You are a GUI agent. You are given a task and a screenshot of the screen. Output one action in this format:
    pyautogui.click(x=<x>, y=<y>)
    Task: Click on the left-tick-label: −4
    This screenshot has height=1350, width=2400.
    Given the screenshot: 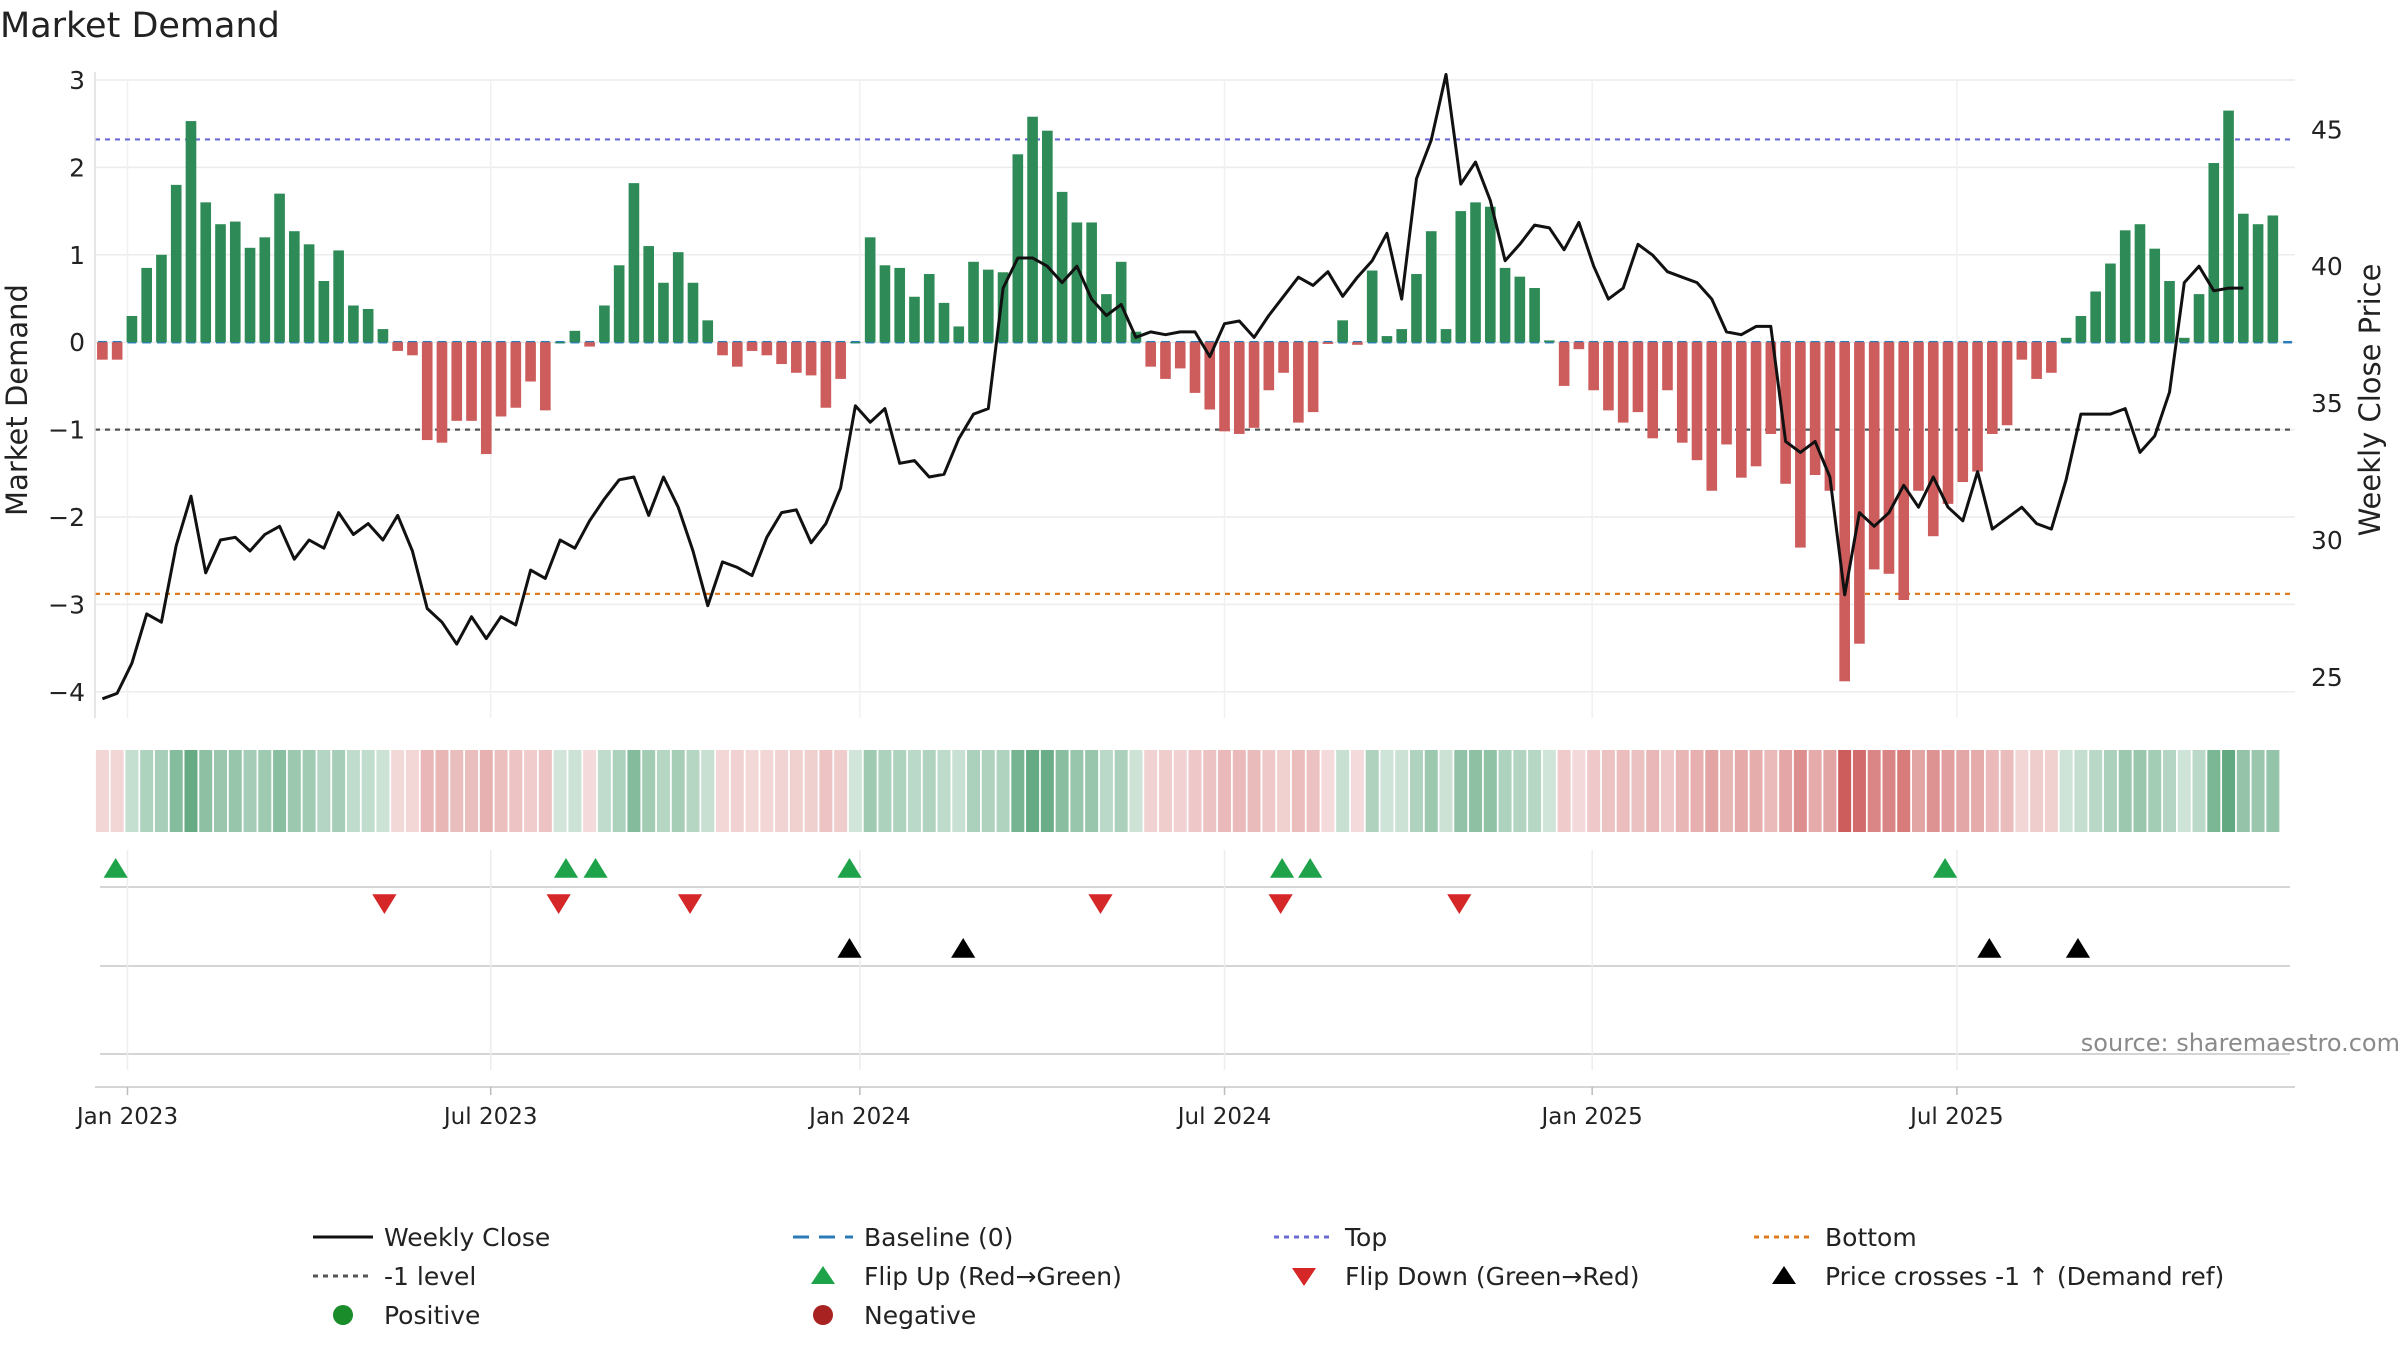 What is the action you would take?
    pyautogui.click(x=66, y=692)
    